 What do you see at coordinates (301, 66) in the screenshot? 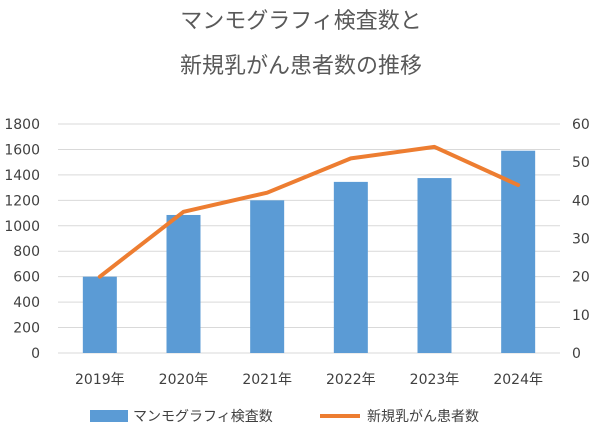
I see `chart-title-line-2: 新規乳がん患者数の推移` at bounding box center [301, 66].